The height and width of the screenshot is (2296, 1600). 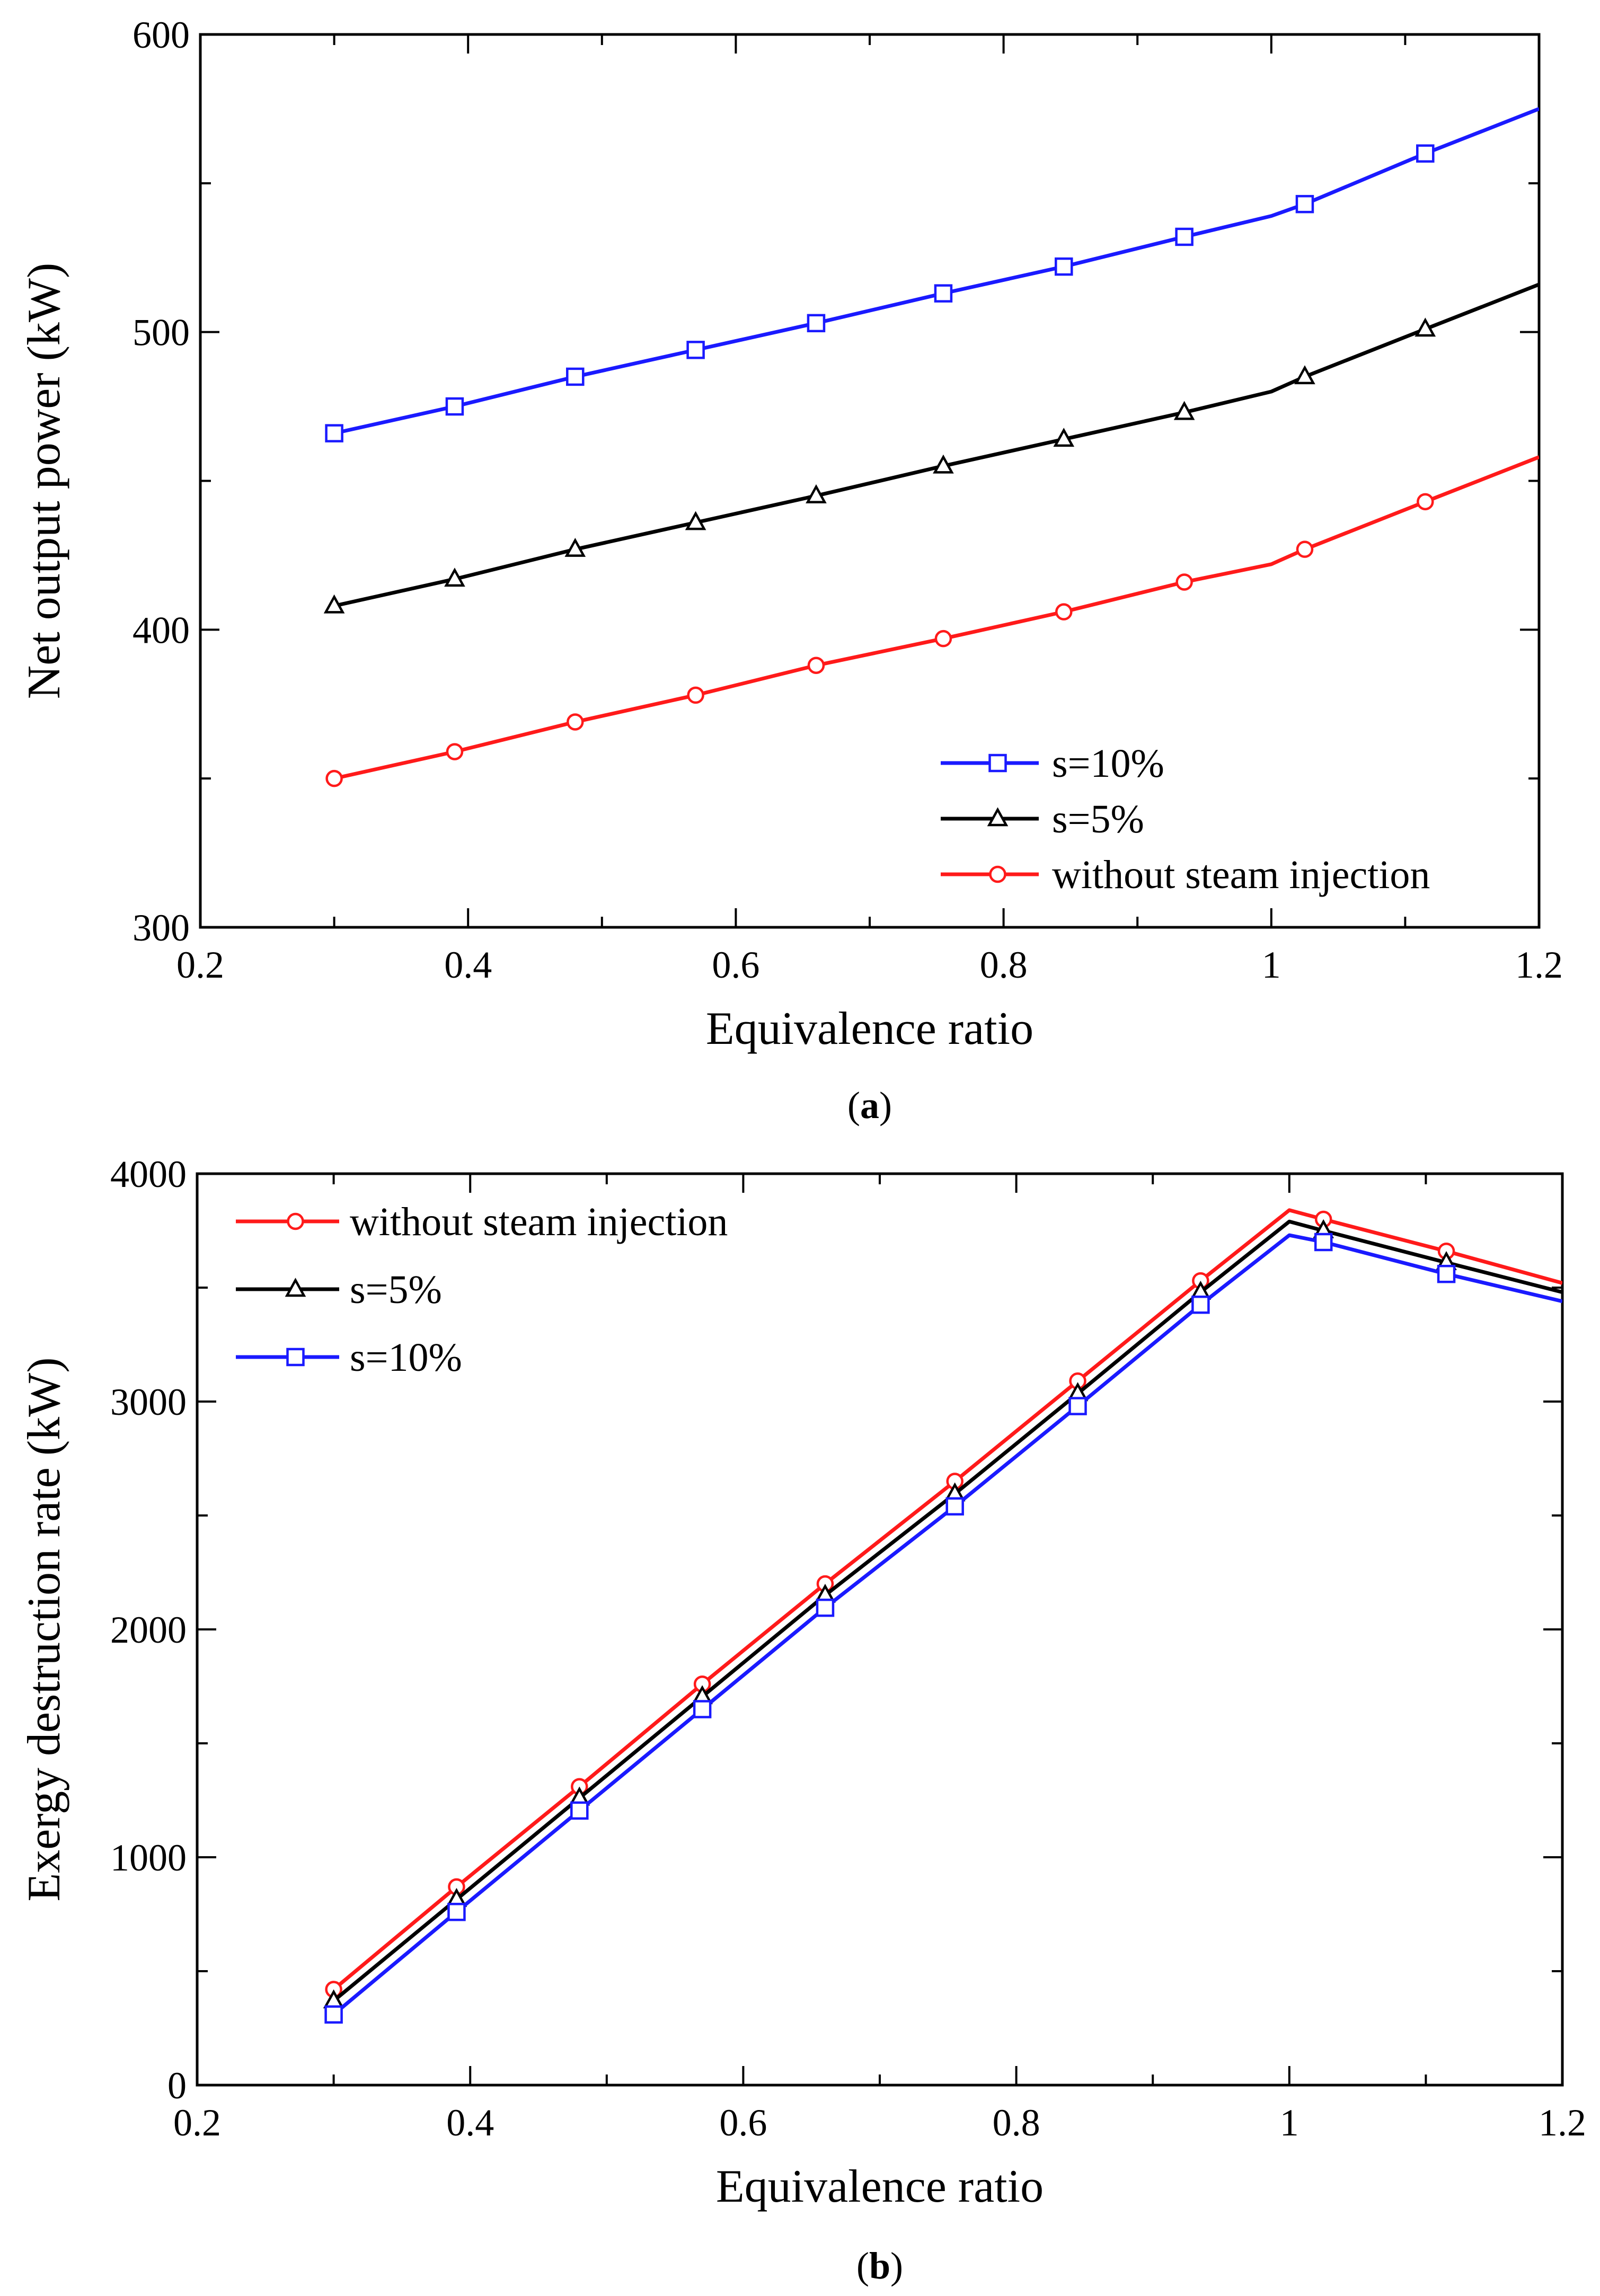 I want to click on chart-a-legend-label: s=5%, so click(x=1098, y=819).